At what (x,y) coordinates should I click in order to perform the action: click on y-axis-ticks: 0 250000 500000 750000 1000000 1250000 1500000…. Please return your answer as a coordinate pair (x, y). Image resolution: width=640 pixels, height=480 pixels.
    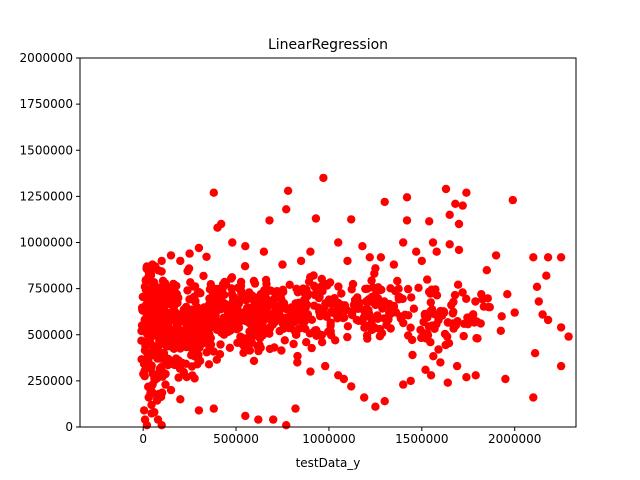
    Looking at the image, I should click on (50, 242).